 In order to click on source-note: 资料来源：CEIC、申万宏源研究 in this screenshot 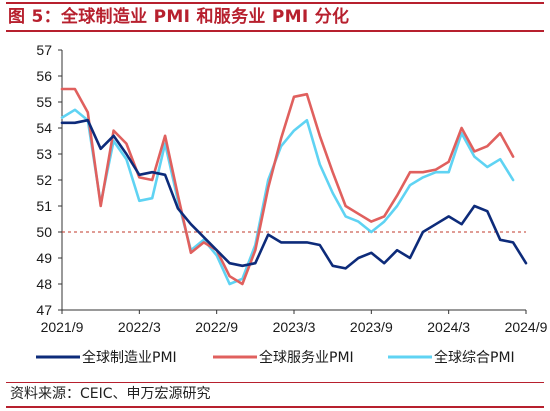, I will do `click(275, 395)`.